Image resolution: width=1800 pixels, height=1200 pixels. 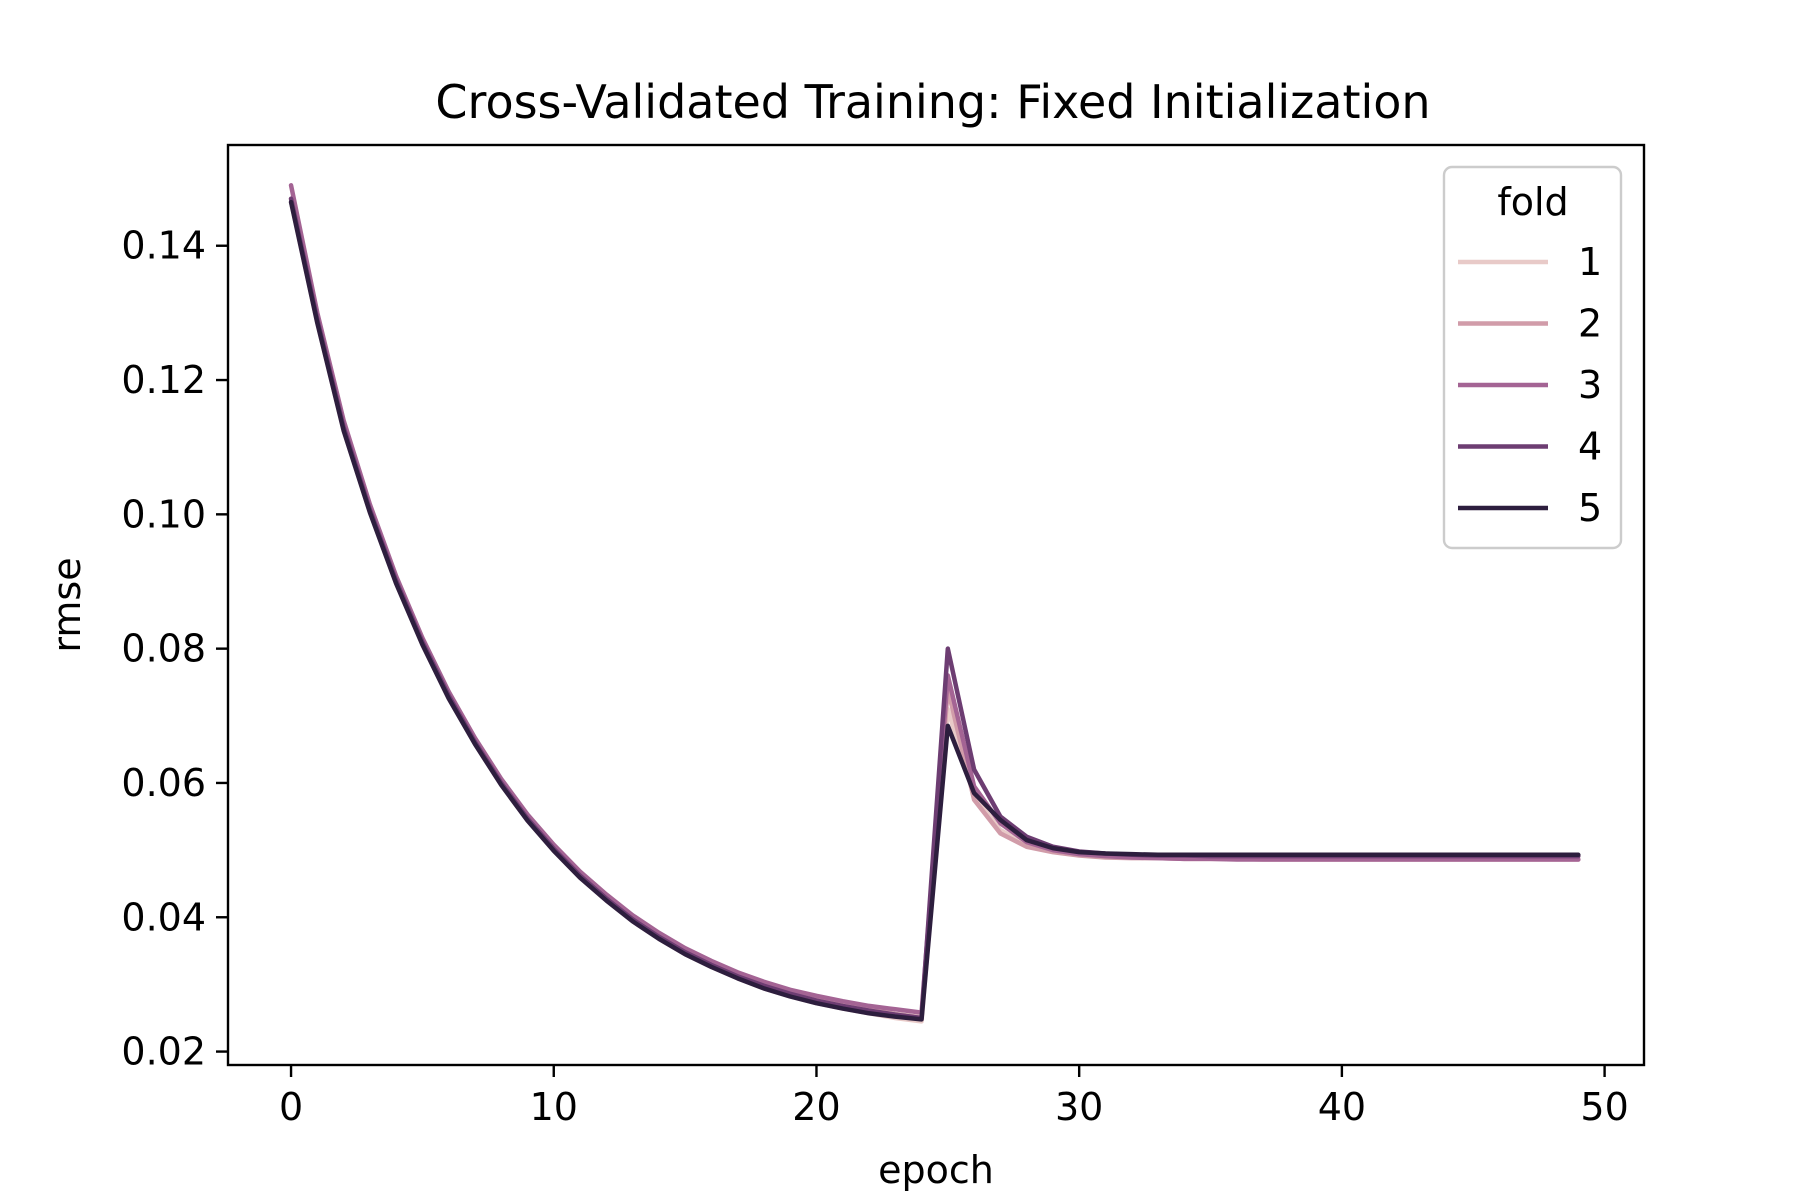 What do you see at coordinates (163, 246) in the screenshot?
I see `y-tick-label: 0.14` at bounding box center [163, 246].